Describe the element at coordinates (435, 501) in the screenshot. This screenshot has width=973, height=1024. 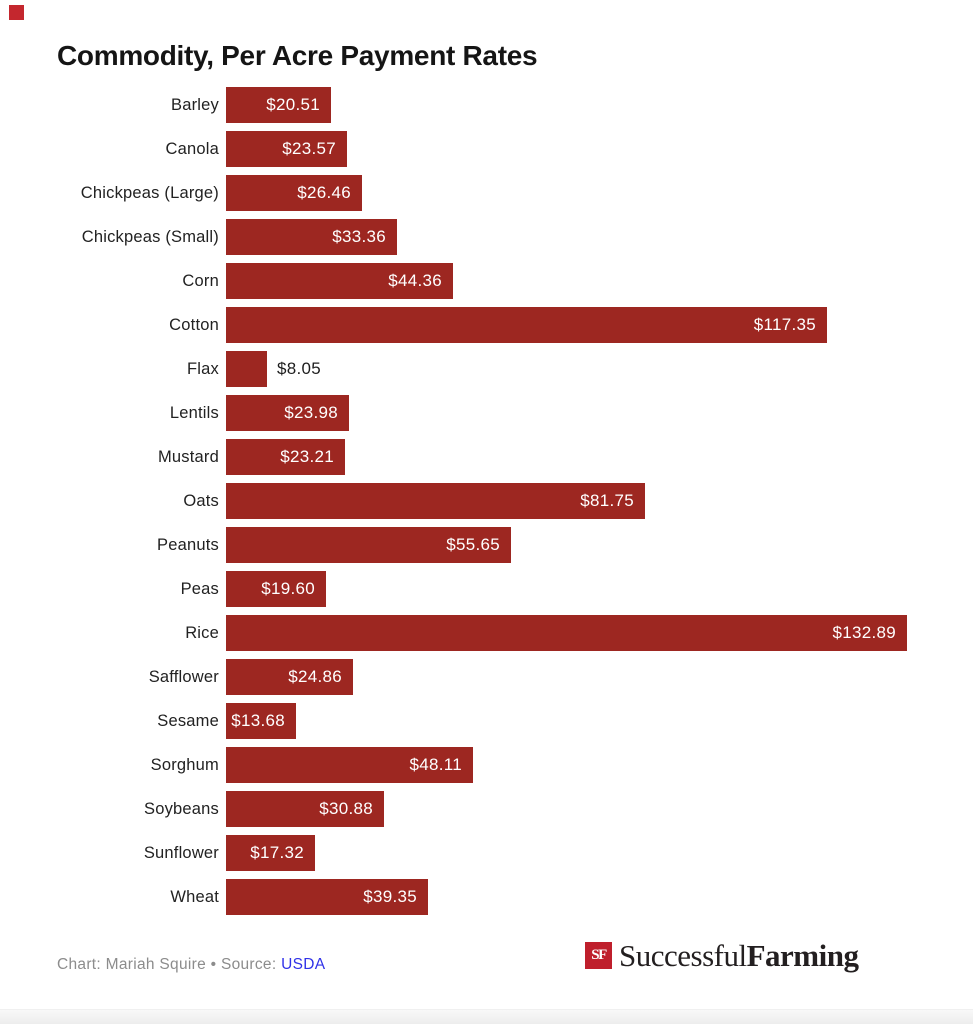
I see `bar: $81.75` at that location.